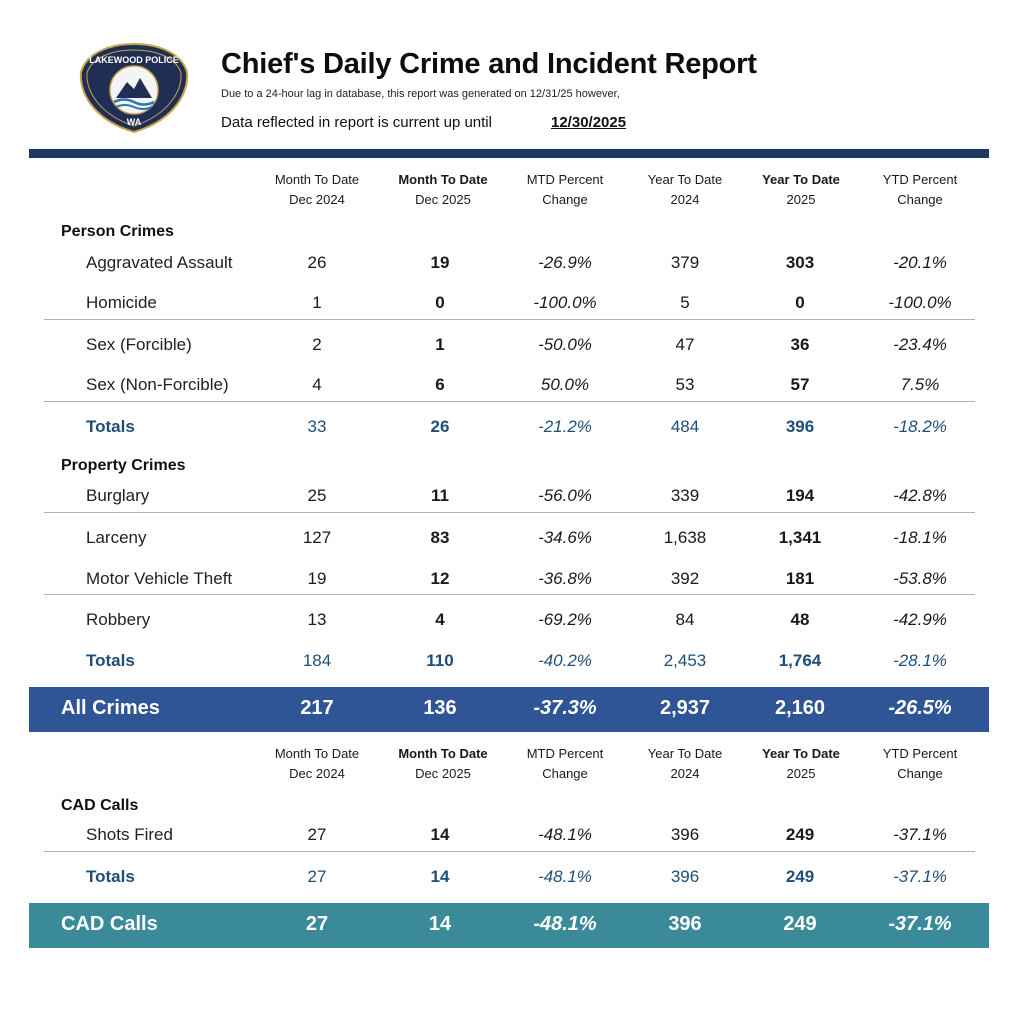  I want to click on totals-row-cad: Totals 27 14 -48.1% 396 249 -37.1%, so click(508, 879).